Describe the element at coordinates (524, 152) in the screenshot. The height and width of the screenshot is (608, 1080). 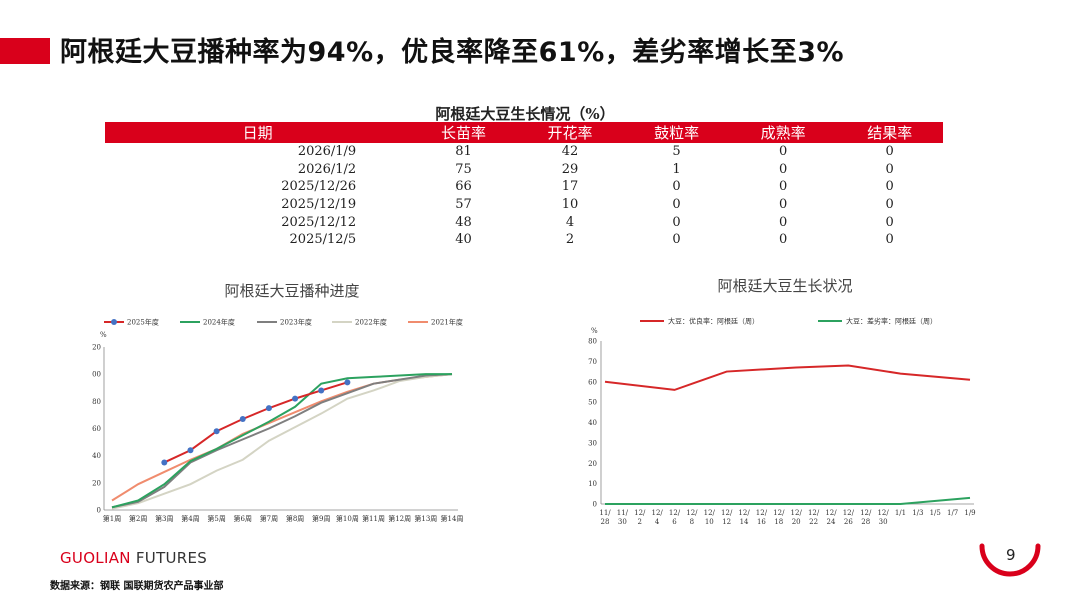
I see `table-row: 2026/1/9 81 42 5 0 0` at that location.